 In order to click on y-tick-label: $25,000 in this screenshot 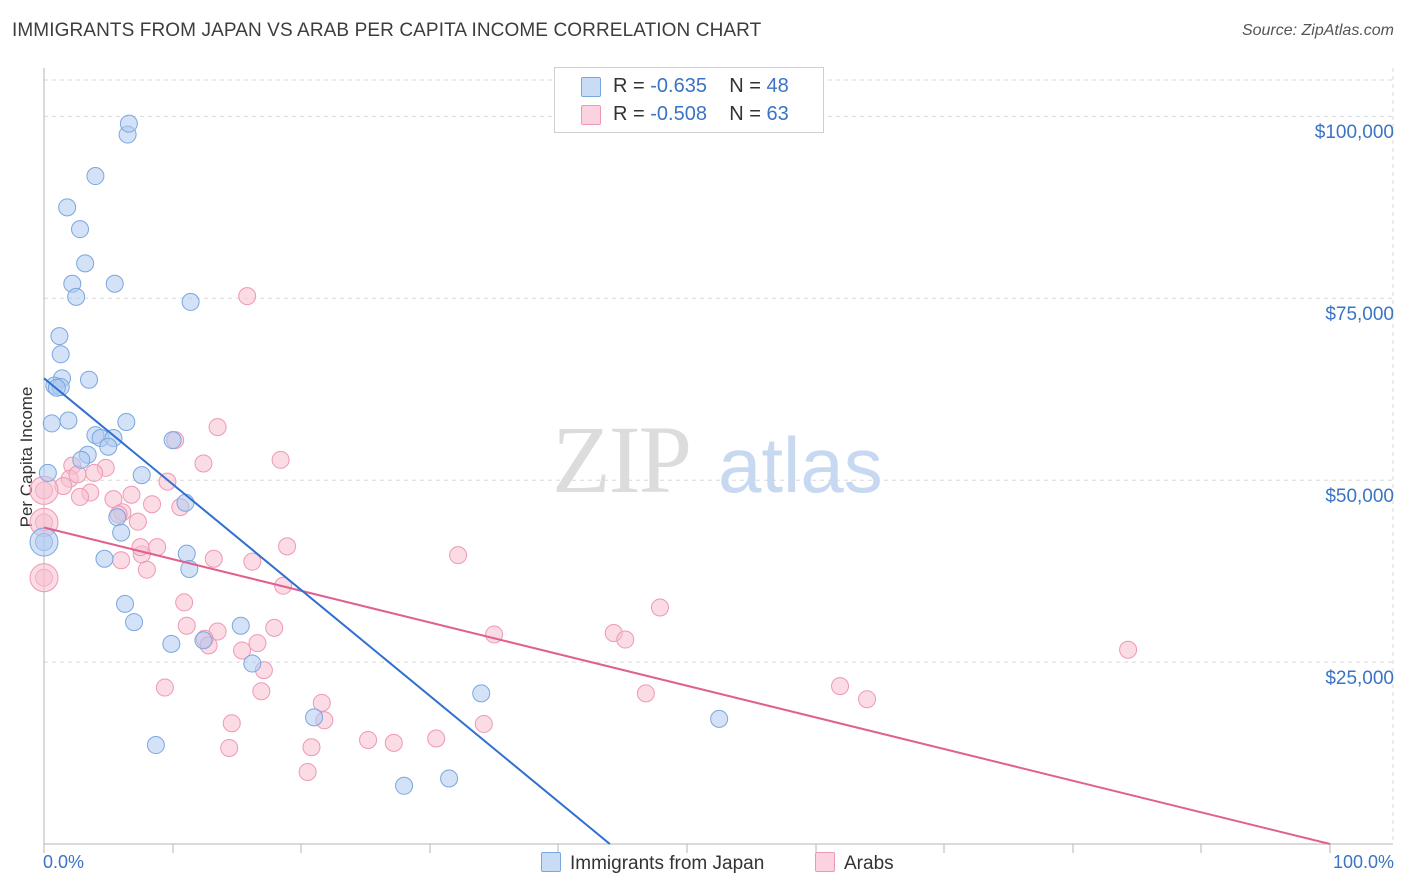, I will do `click(1359, 679)`.